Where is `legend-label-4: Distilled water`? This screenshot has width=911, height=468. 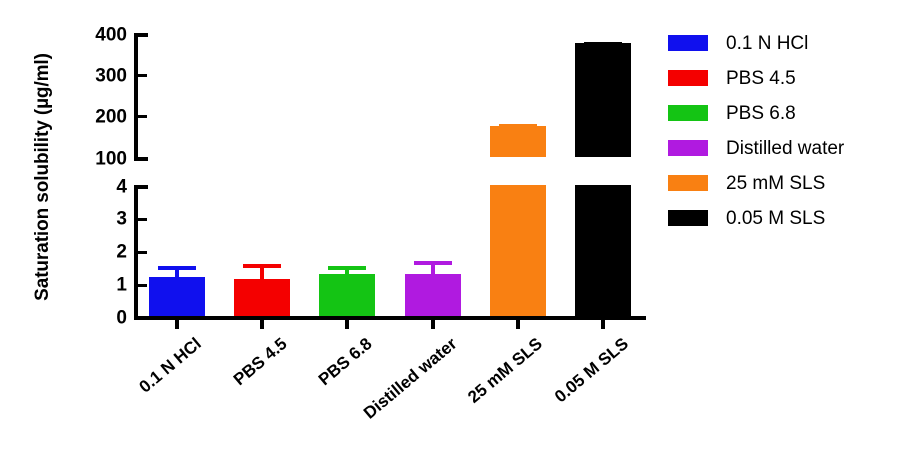
legend-label-4: Distilled water is located at coordinates (785, 148).